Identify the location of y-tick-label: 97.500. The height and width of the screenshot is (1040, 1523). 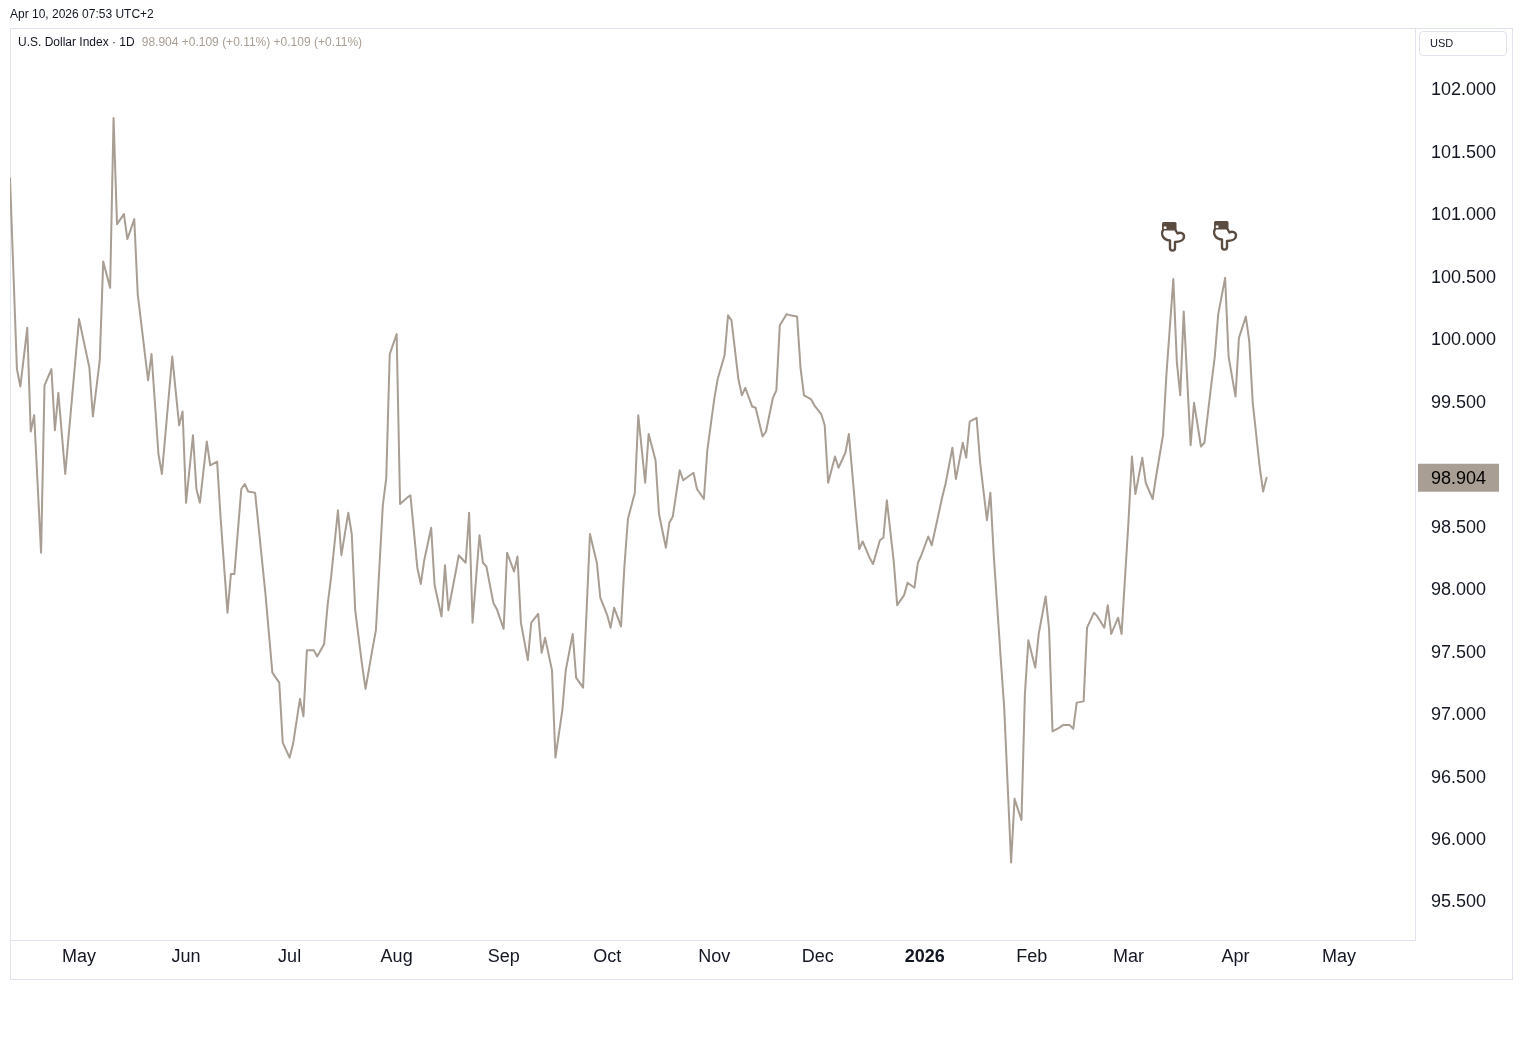
(1459, 651).